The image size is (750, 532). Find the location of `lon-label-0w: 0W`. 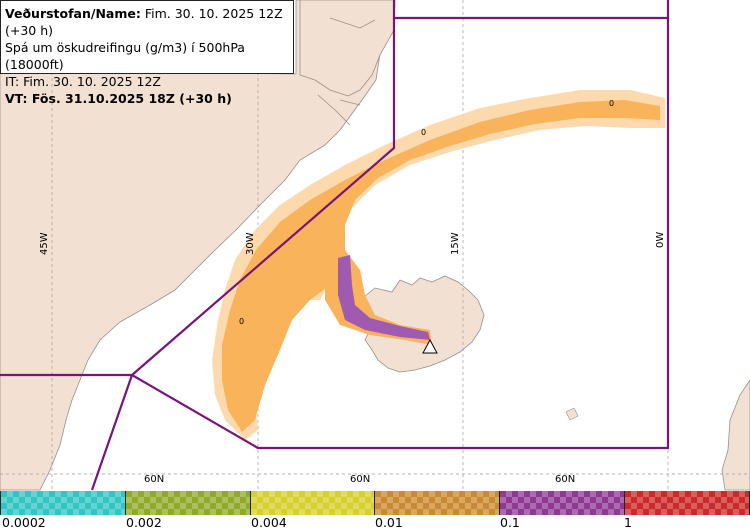

lon-label-0w: 0W is located at coordinates (660, 240).